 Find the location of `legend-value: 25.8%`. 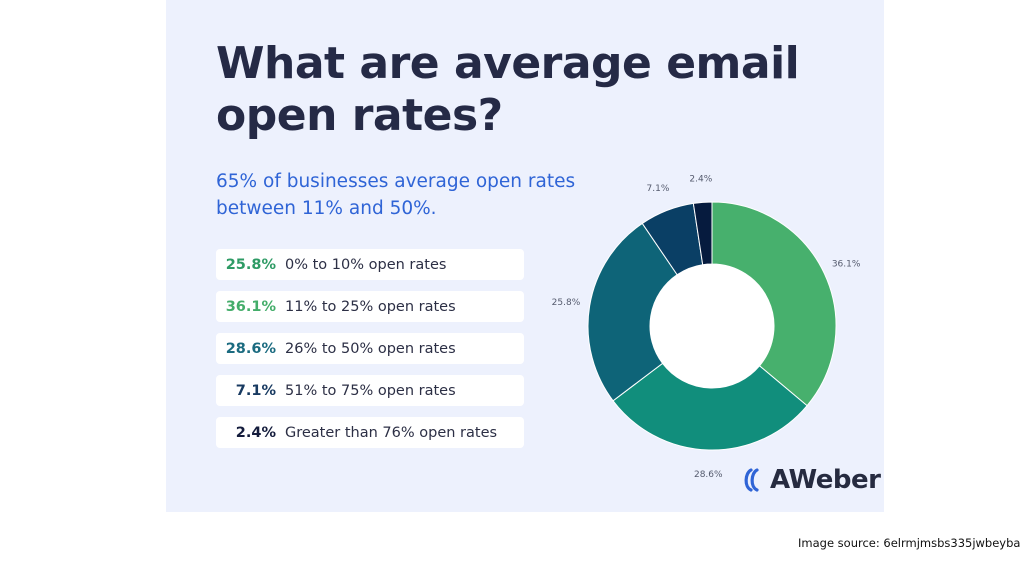

legend-value: 25.8% is located at coordinates (250, 264).